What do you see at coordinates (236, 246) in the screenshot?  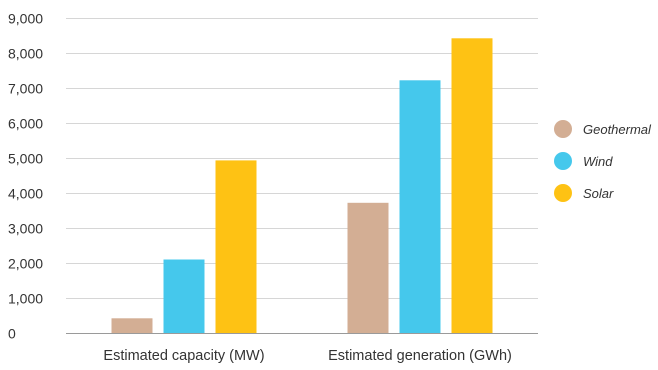 I see `bar-solar-capacity` at bounding box center [236, 246].